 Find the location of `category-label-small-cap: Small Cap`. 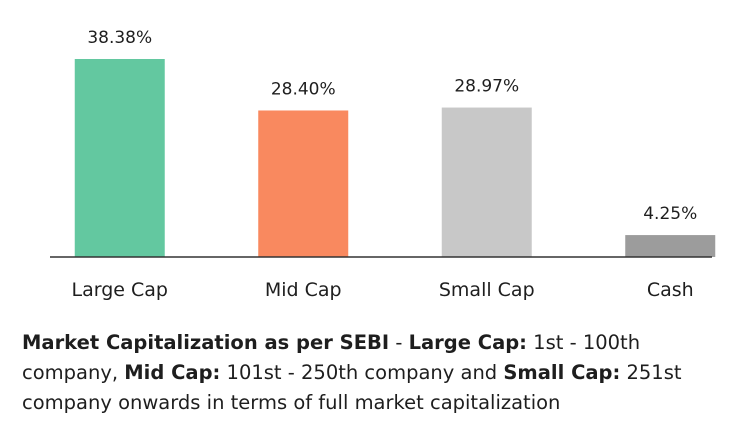

category-label-small-cap: Small Cap is located at coordinates (487, 290).